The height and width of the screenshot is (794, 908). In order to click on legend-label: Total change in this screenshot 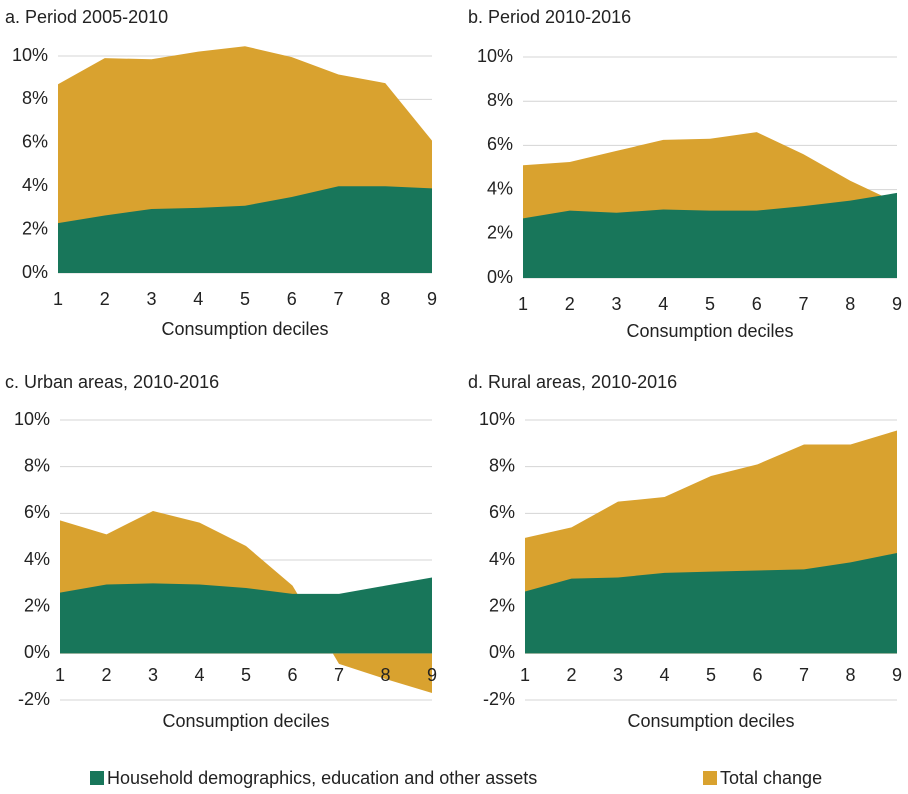, I will do `click(771, 778)`.